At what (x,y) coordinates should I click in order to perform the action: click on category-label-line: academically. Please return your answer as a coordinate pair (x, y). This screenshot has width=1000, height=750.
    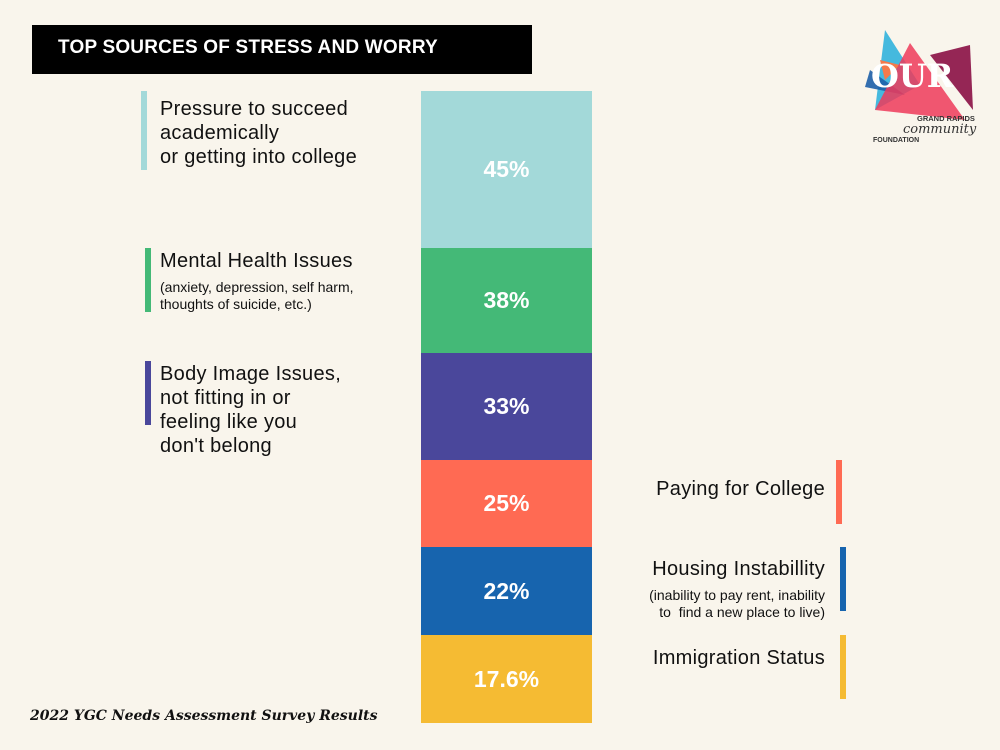
    Looking at the image, I should click on (220, 133).